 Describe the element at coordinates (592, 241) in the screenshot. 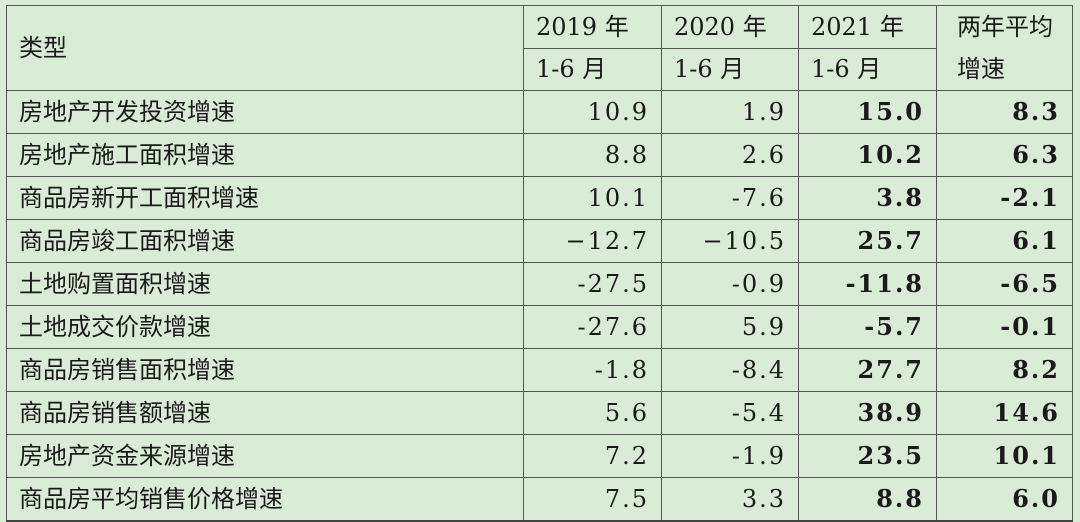

I see `value-2019: −12.7` at that location.